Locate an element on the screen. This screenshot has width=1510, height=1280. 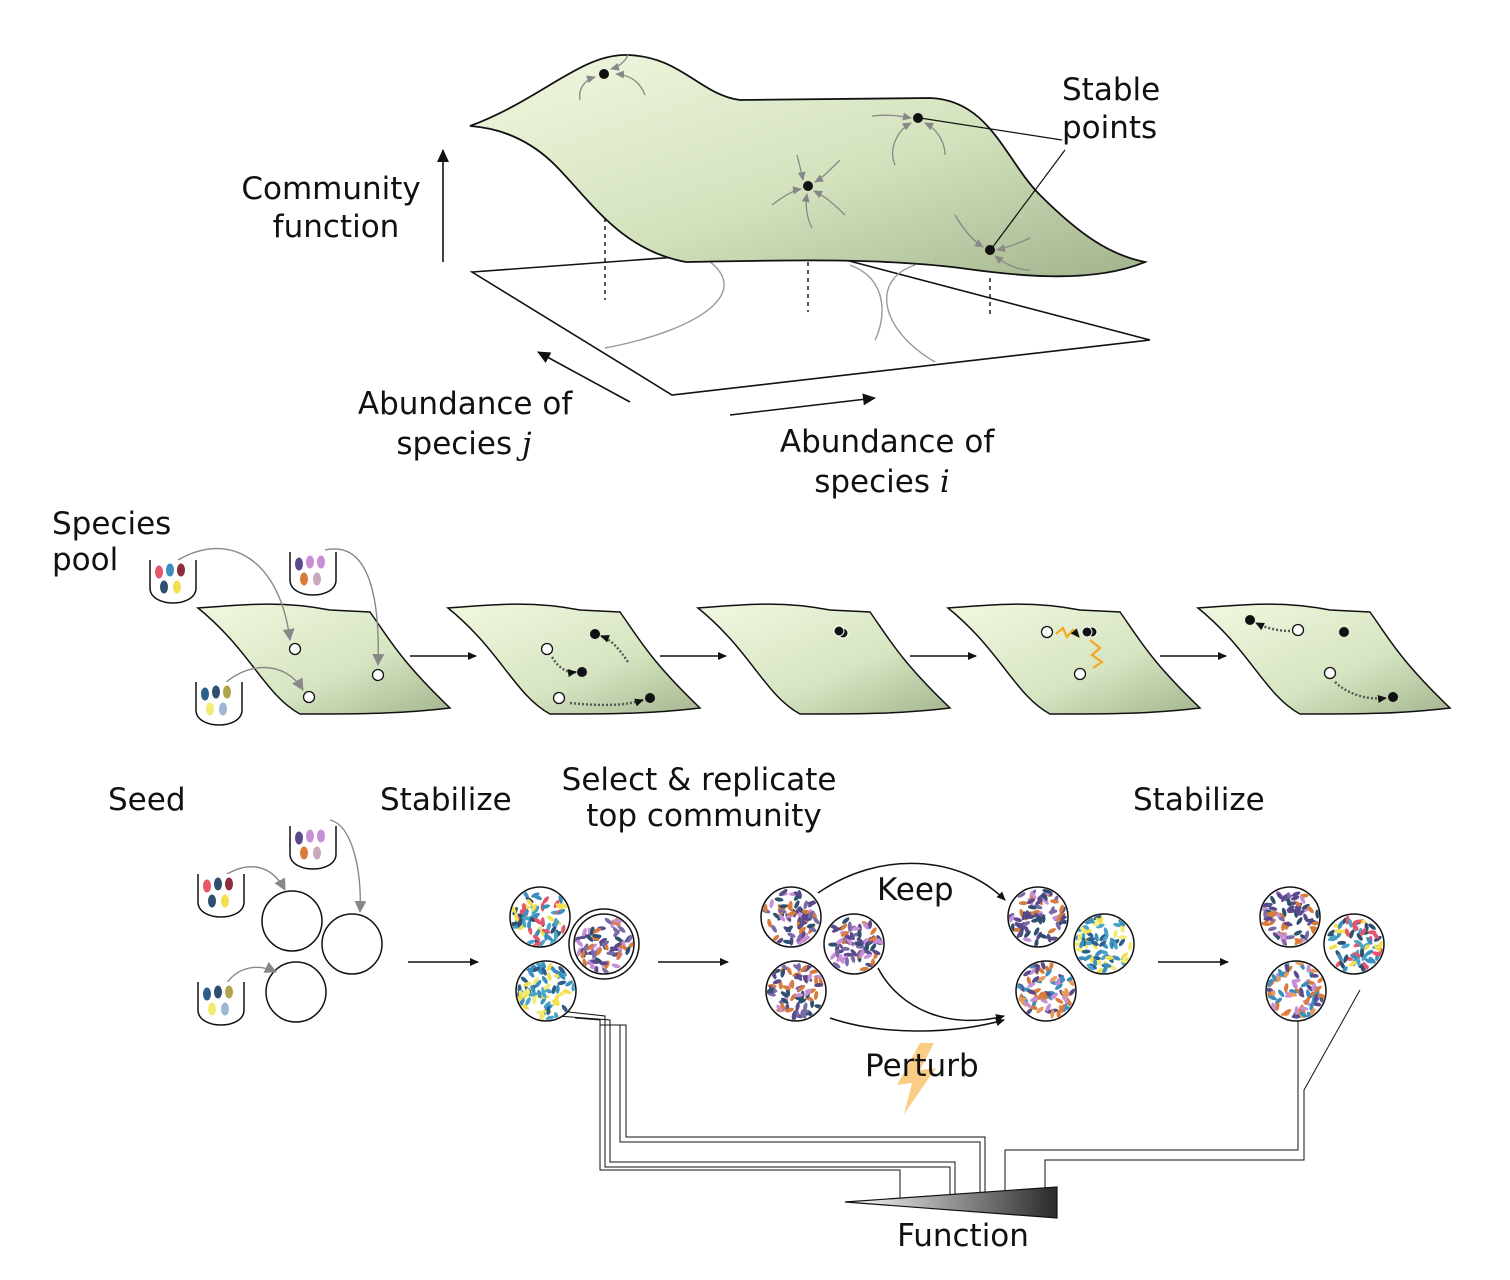
stabilize2-panel-marks is located at coordinates (1321, 659).